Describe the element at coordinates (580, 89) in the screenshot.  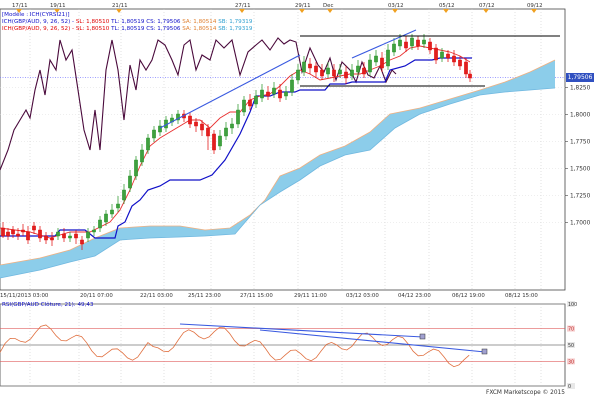
I see `y-axis-label: 1,8250` at that location.